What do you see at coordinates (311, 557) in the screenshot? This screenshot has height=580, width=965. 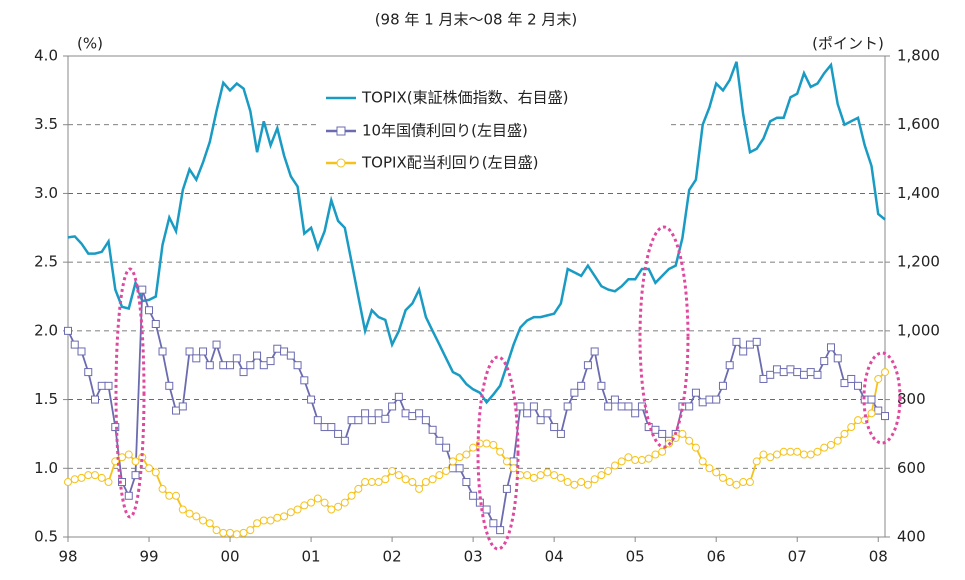 I see `x-tick-label: 01` at bounding box center [311, 557].